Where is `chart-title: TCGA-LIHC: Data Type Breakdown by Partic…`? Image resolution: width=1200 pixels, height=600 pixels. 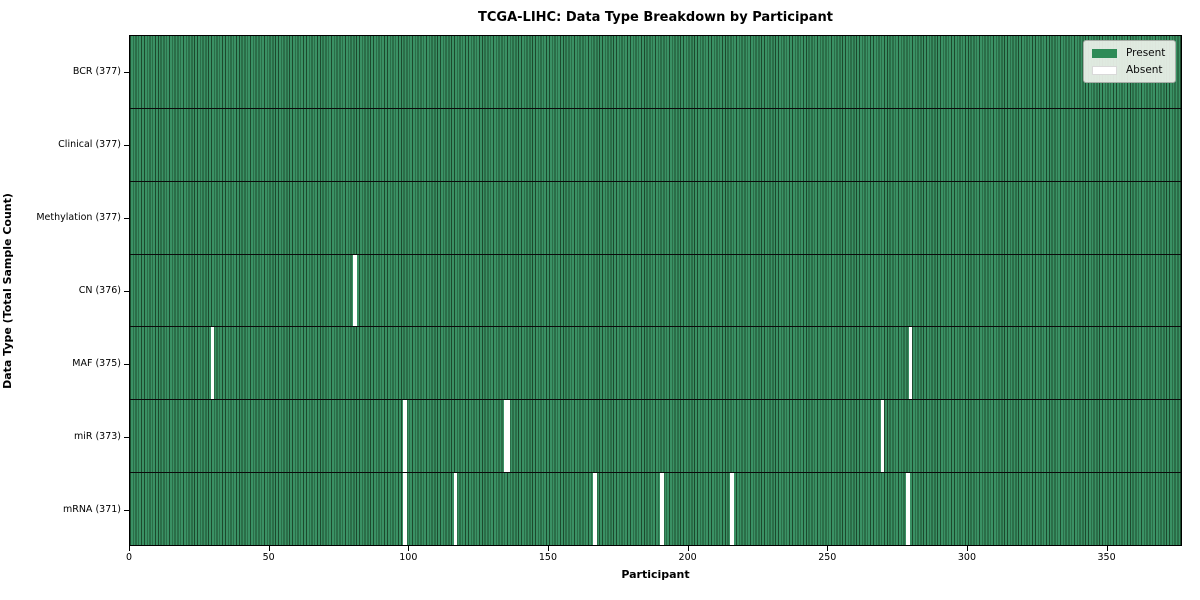
chart-title: TCGA-LIHC: Data Type Breakdown by Partic… is located at coordinates (655, 17).